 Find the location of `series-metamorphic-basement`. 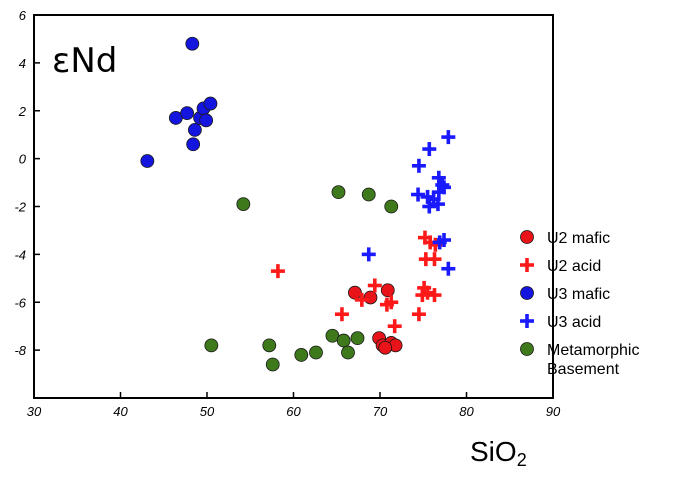

series-metamorphic-basement is located at coordinates (301, 278).